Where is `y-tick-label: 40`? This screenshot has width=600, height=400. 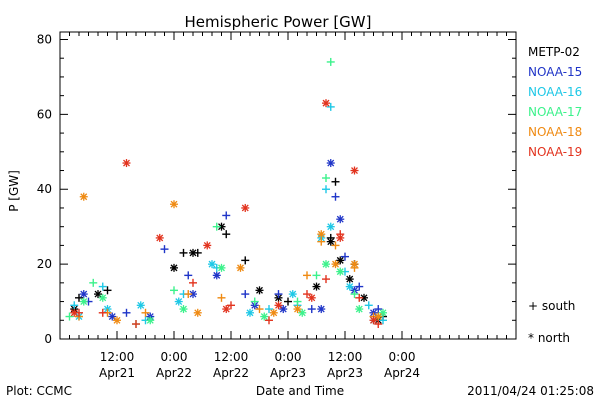 y-tick-label: 40 is located at coordinates (44, 189).